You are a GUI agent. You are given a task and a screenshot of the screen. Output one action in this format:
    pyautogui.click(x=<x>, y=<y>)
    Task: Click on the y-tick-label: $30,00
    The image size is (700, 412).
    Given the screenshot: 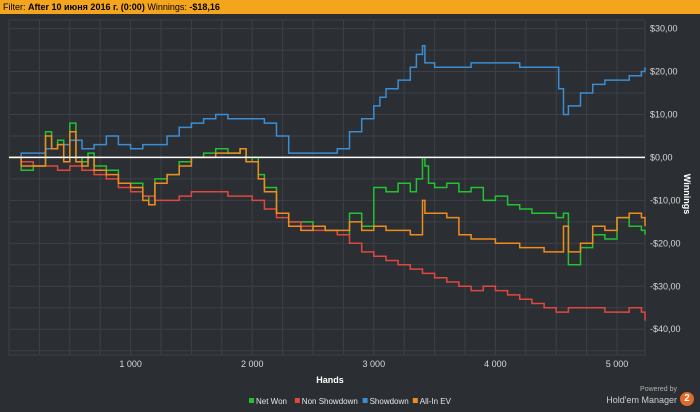 What is the action you would take?
    pyautogui.click(x=664, y=29)
    